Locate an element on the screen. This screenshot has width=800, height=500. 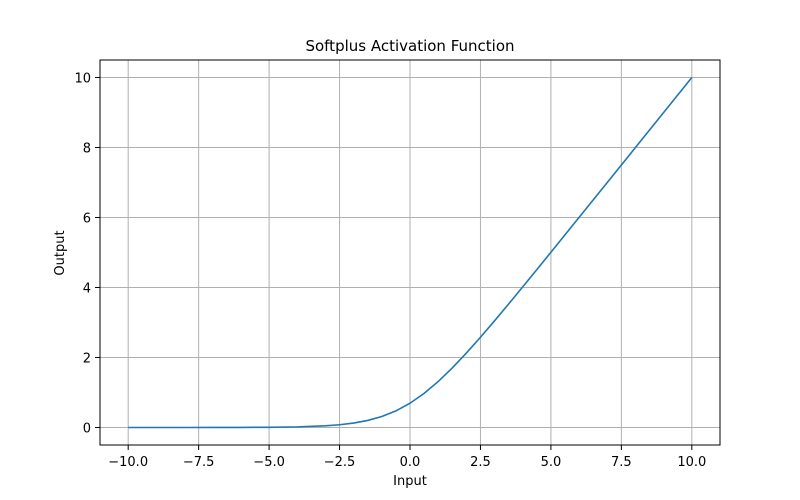
y-tick-label: 6 is located at coordinates (87, 219).